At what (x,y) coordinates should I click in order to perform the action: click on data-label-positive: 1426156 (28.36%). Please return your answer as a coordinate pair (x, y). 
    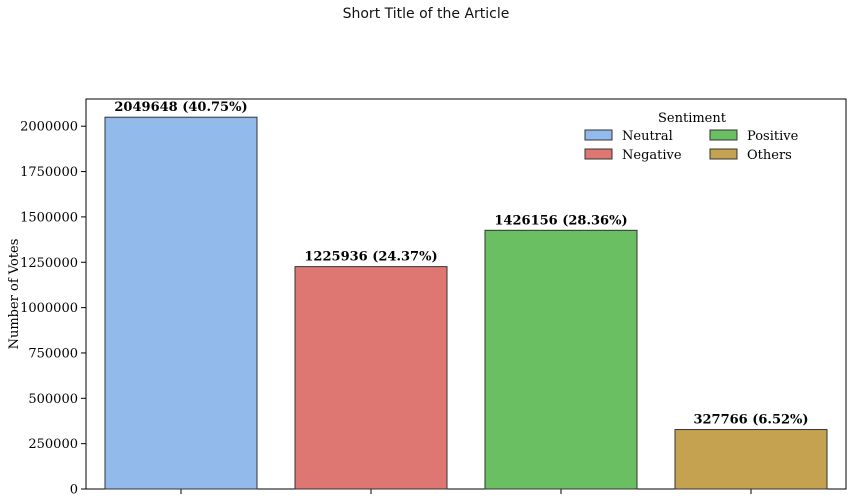
    Looking at the image, I should click on (560, 220).